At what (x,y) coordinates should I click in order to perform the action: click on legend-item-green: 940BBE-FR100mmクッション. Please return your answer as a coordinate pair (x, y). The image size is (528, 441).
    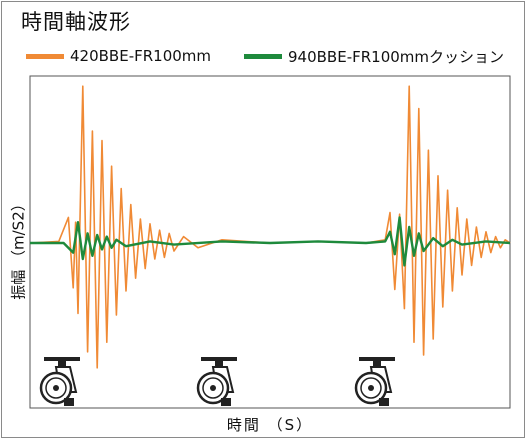
    Looking at the image, I should click on (374, 56).